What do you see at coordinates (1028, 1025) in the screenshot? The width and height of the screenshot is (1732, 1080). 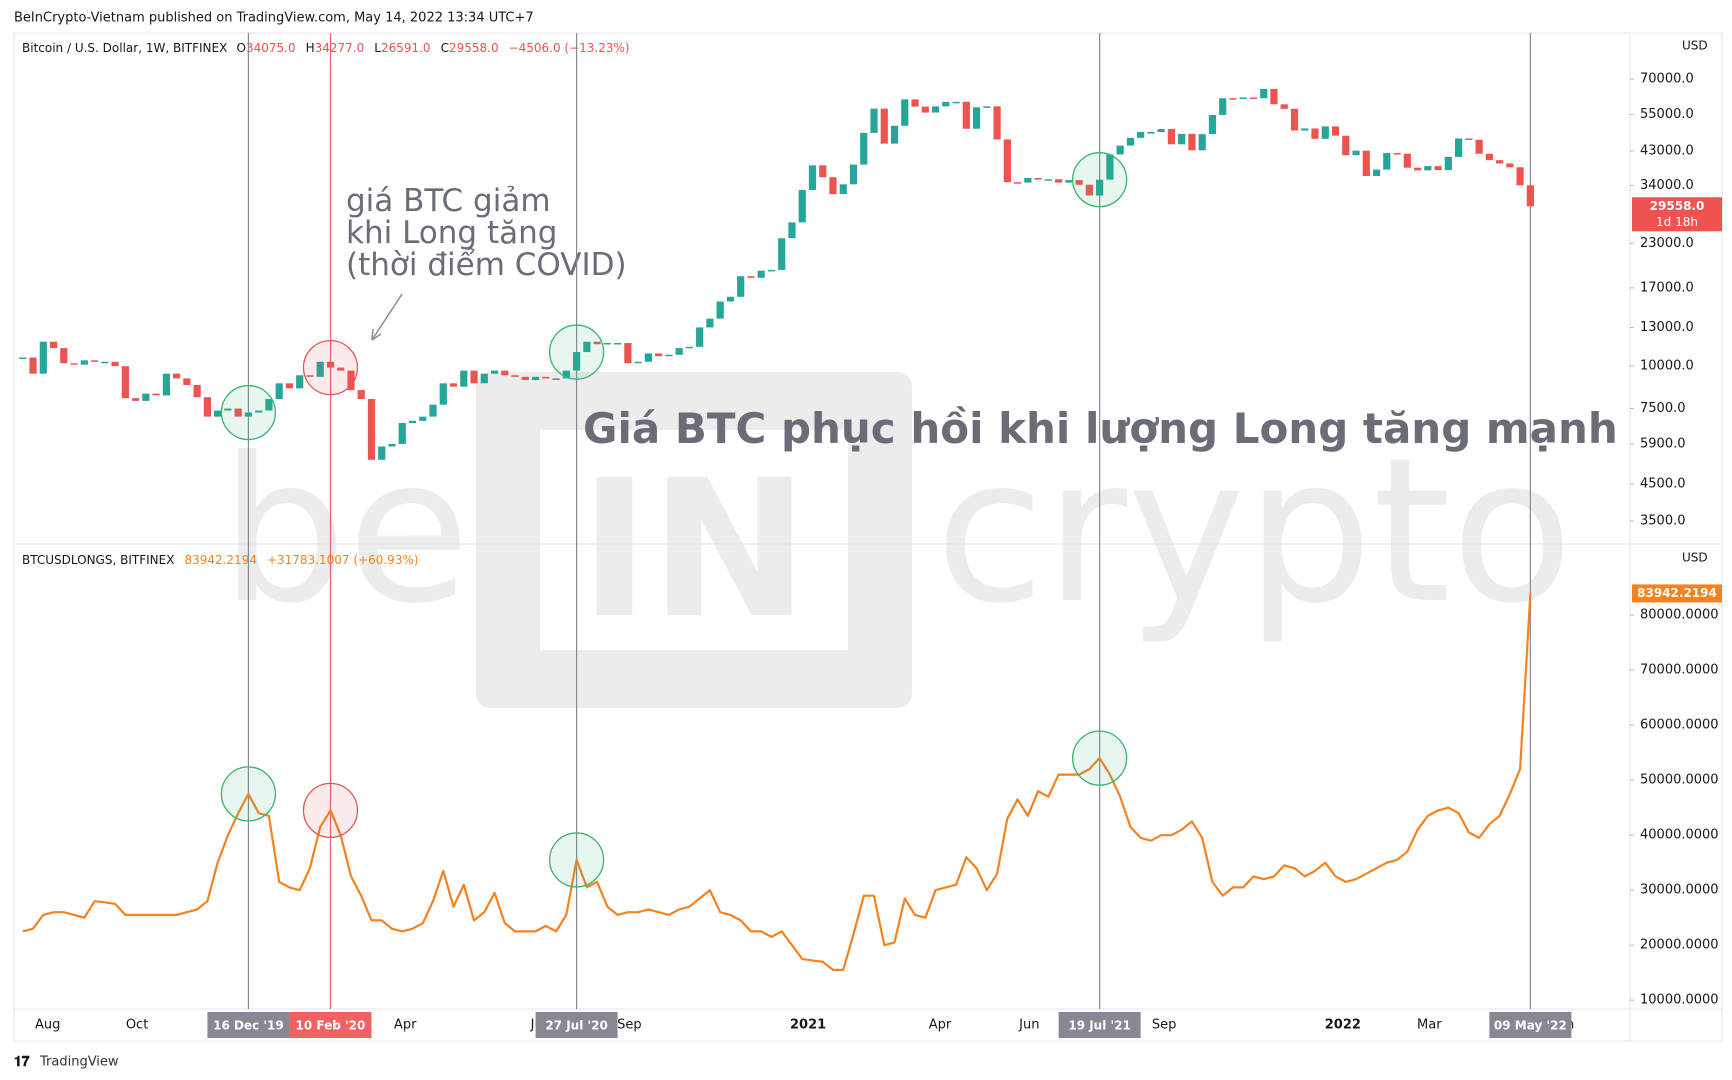 I see `x-tick-label: Jun` at bounding box center [1028, 1025].